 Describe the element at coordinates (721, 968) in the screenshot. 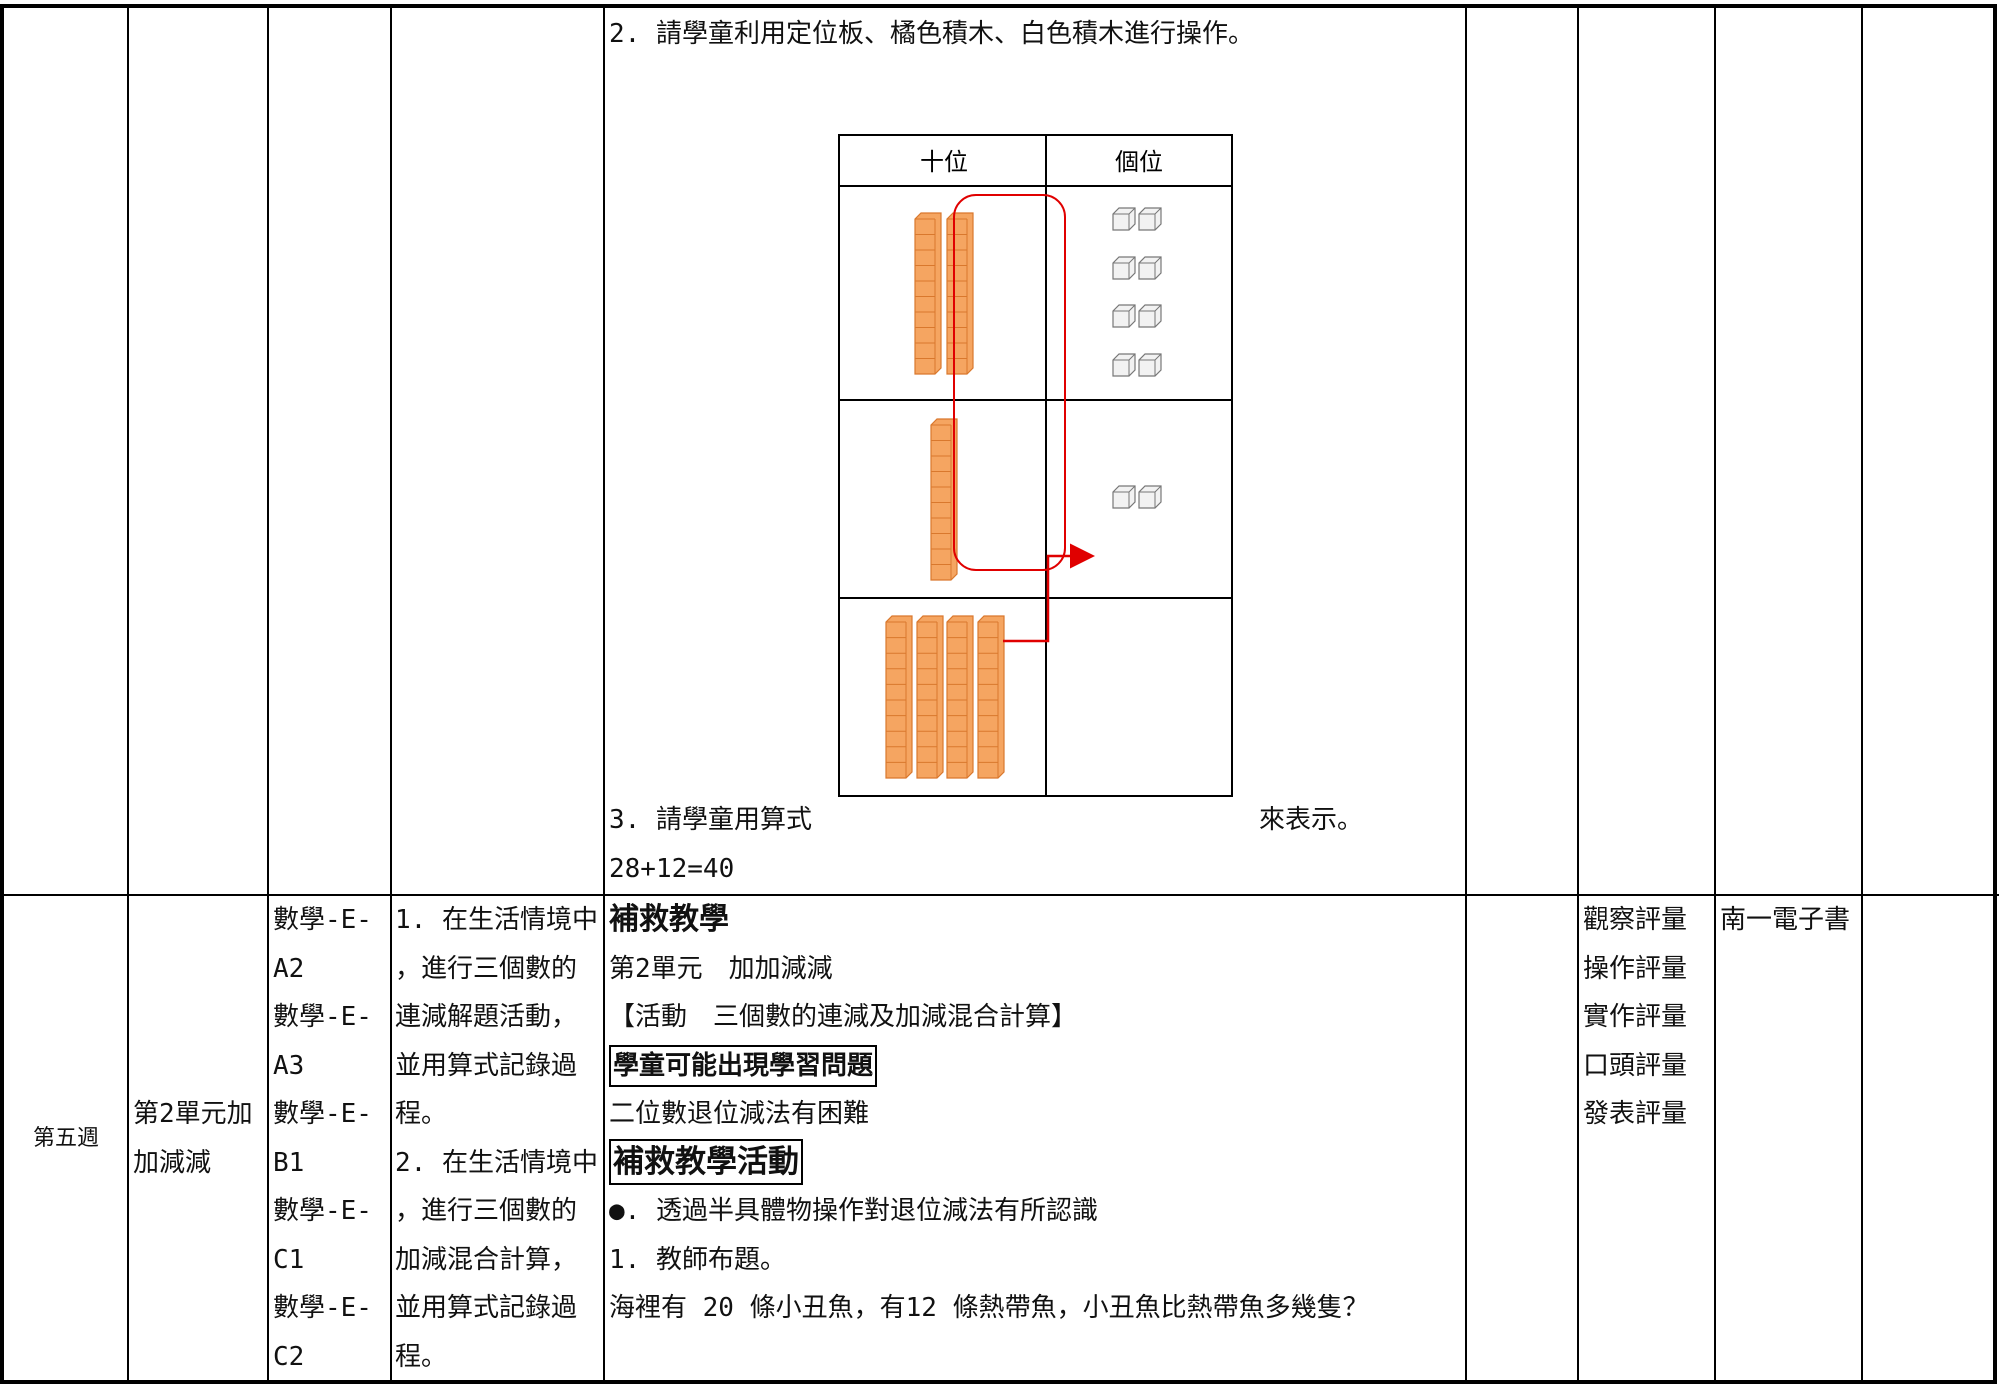

I see `unit-title: 第2單元 加加減減` at that location.